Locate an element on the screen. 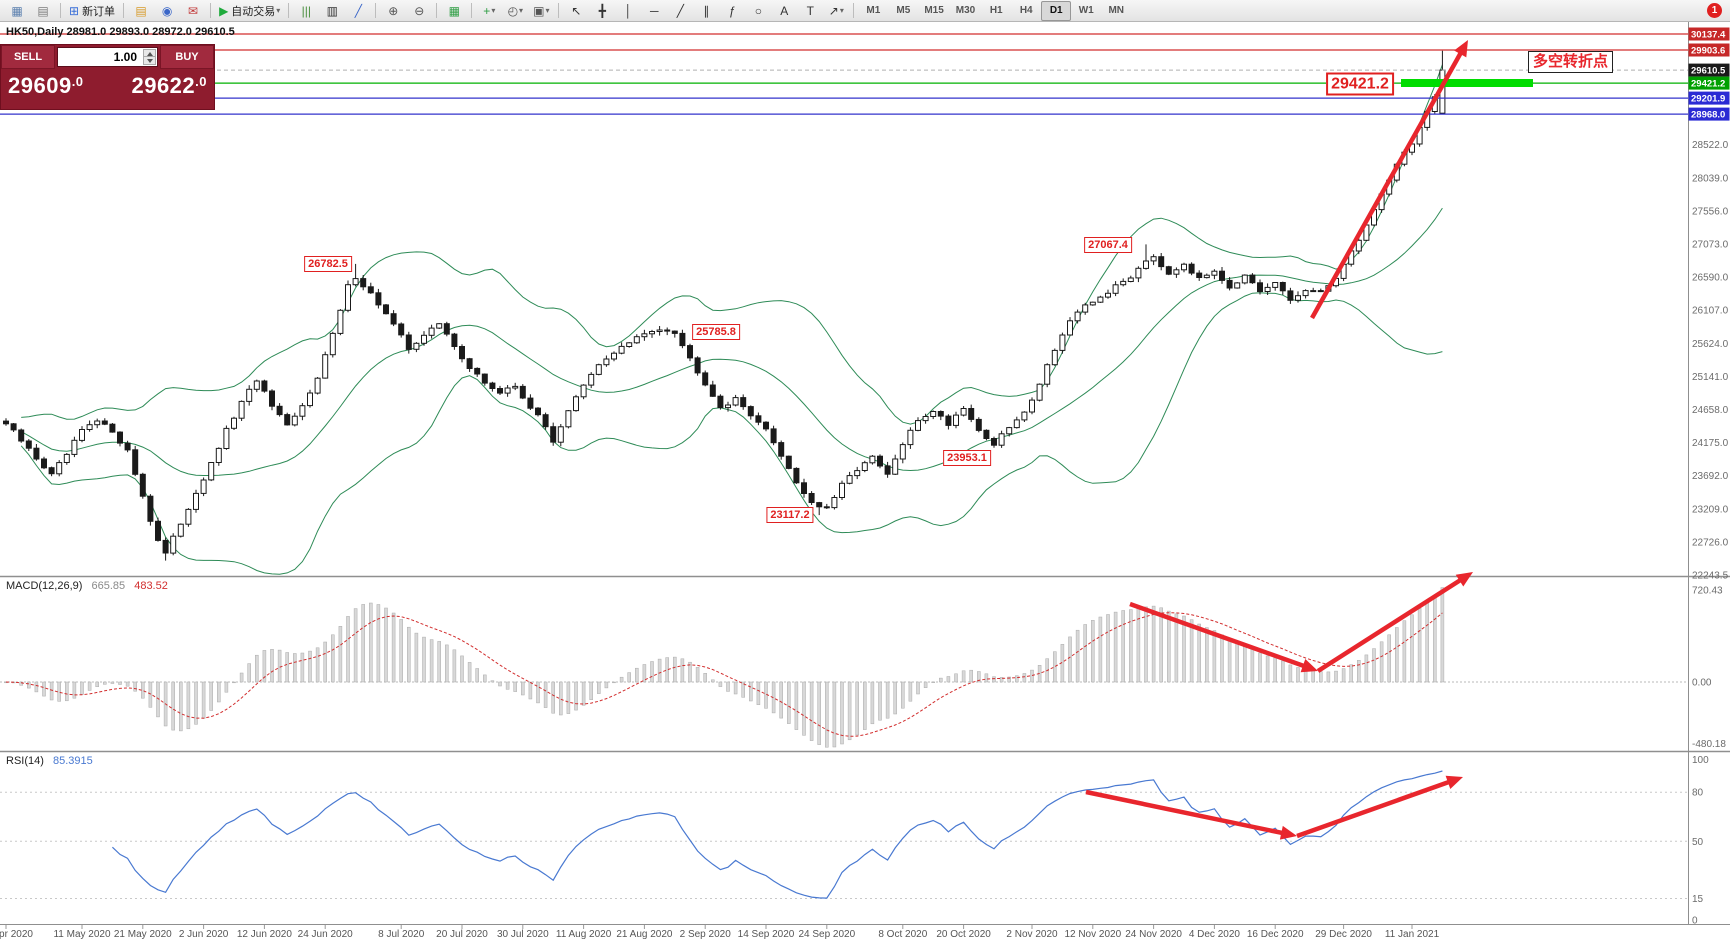 The image size is (1730, 945). horizontal-lines is located at coordinates (844, 74).